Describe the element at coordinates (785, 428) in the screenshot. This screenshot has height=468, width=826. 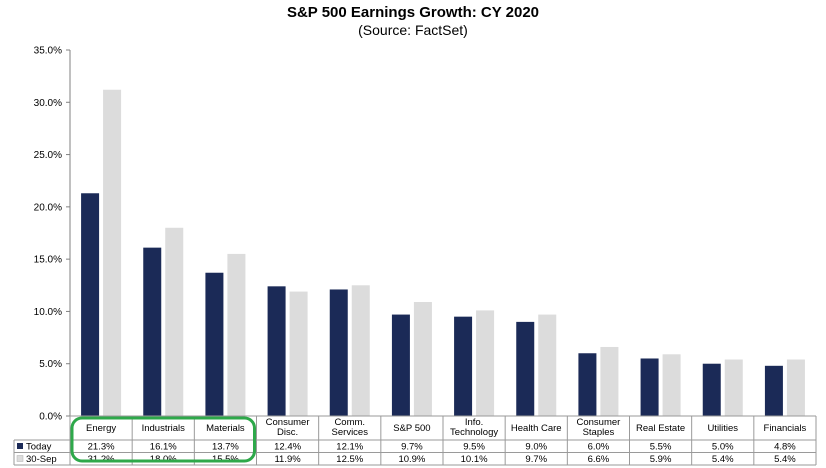
I see `category-label: Financials` at that location.